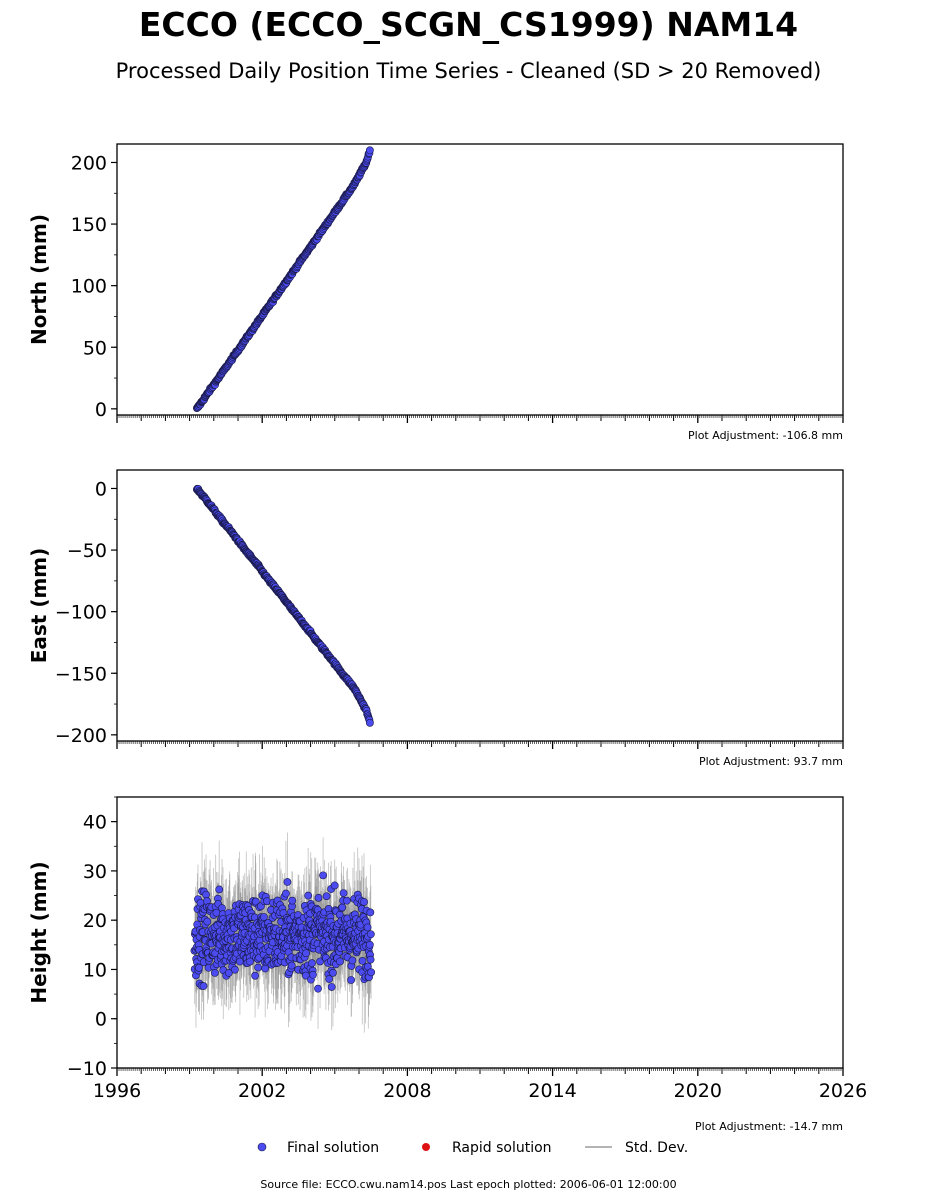 The height and width of the screenshot is (1200, 937). I want to click on y-tick-label: 100, so click(89, 287).